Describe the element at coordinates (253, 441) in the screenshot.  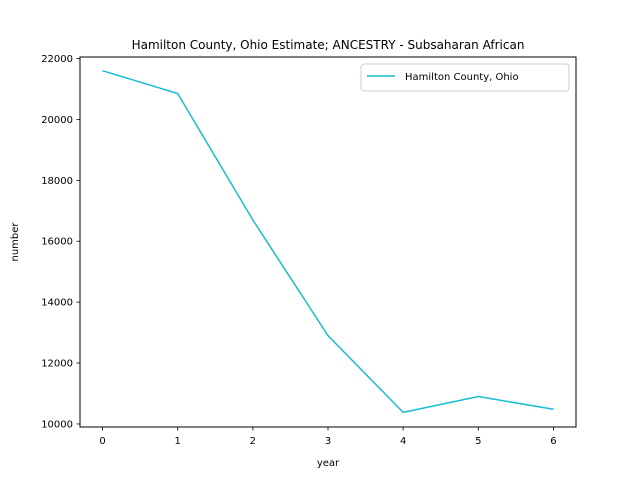
I see `x-tick-label: 2` at that location.